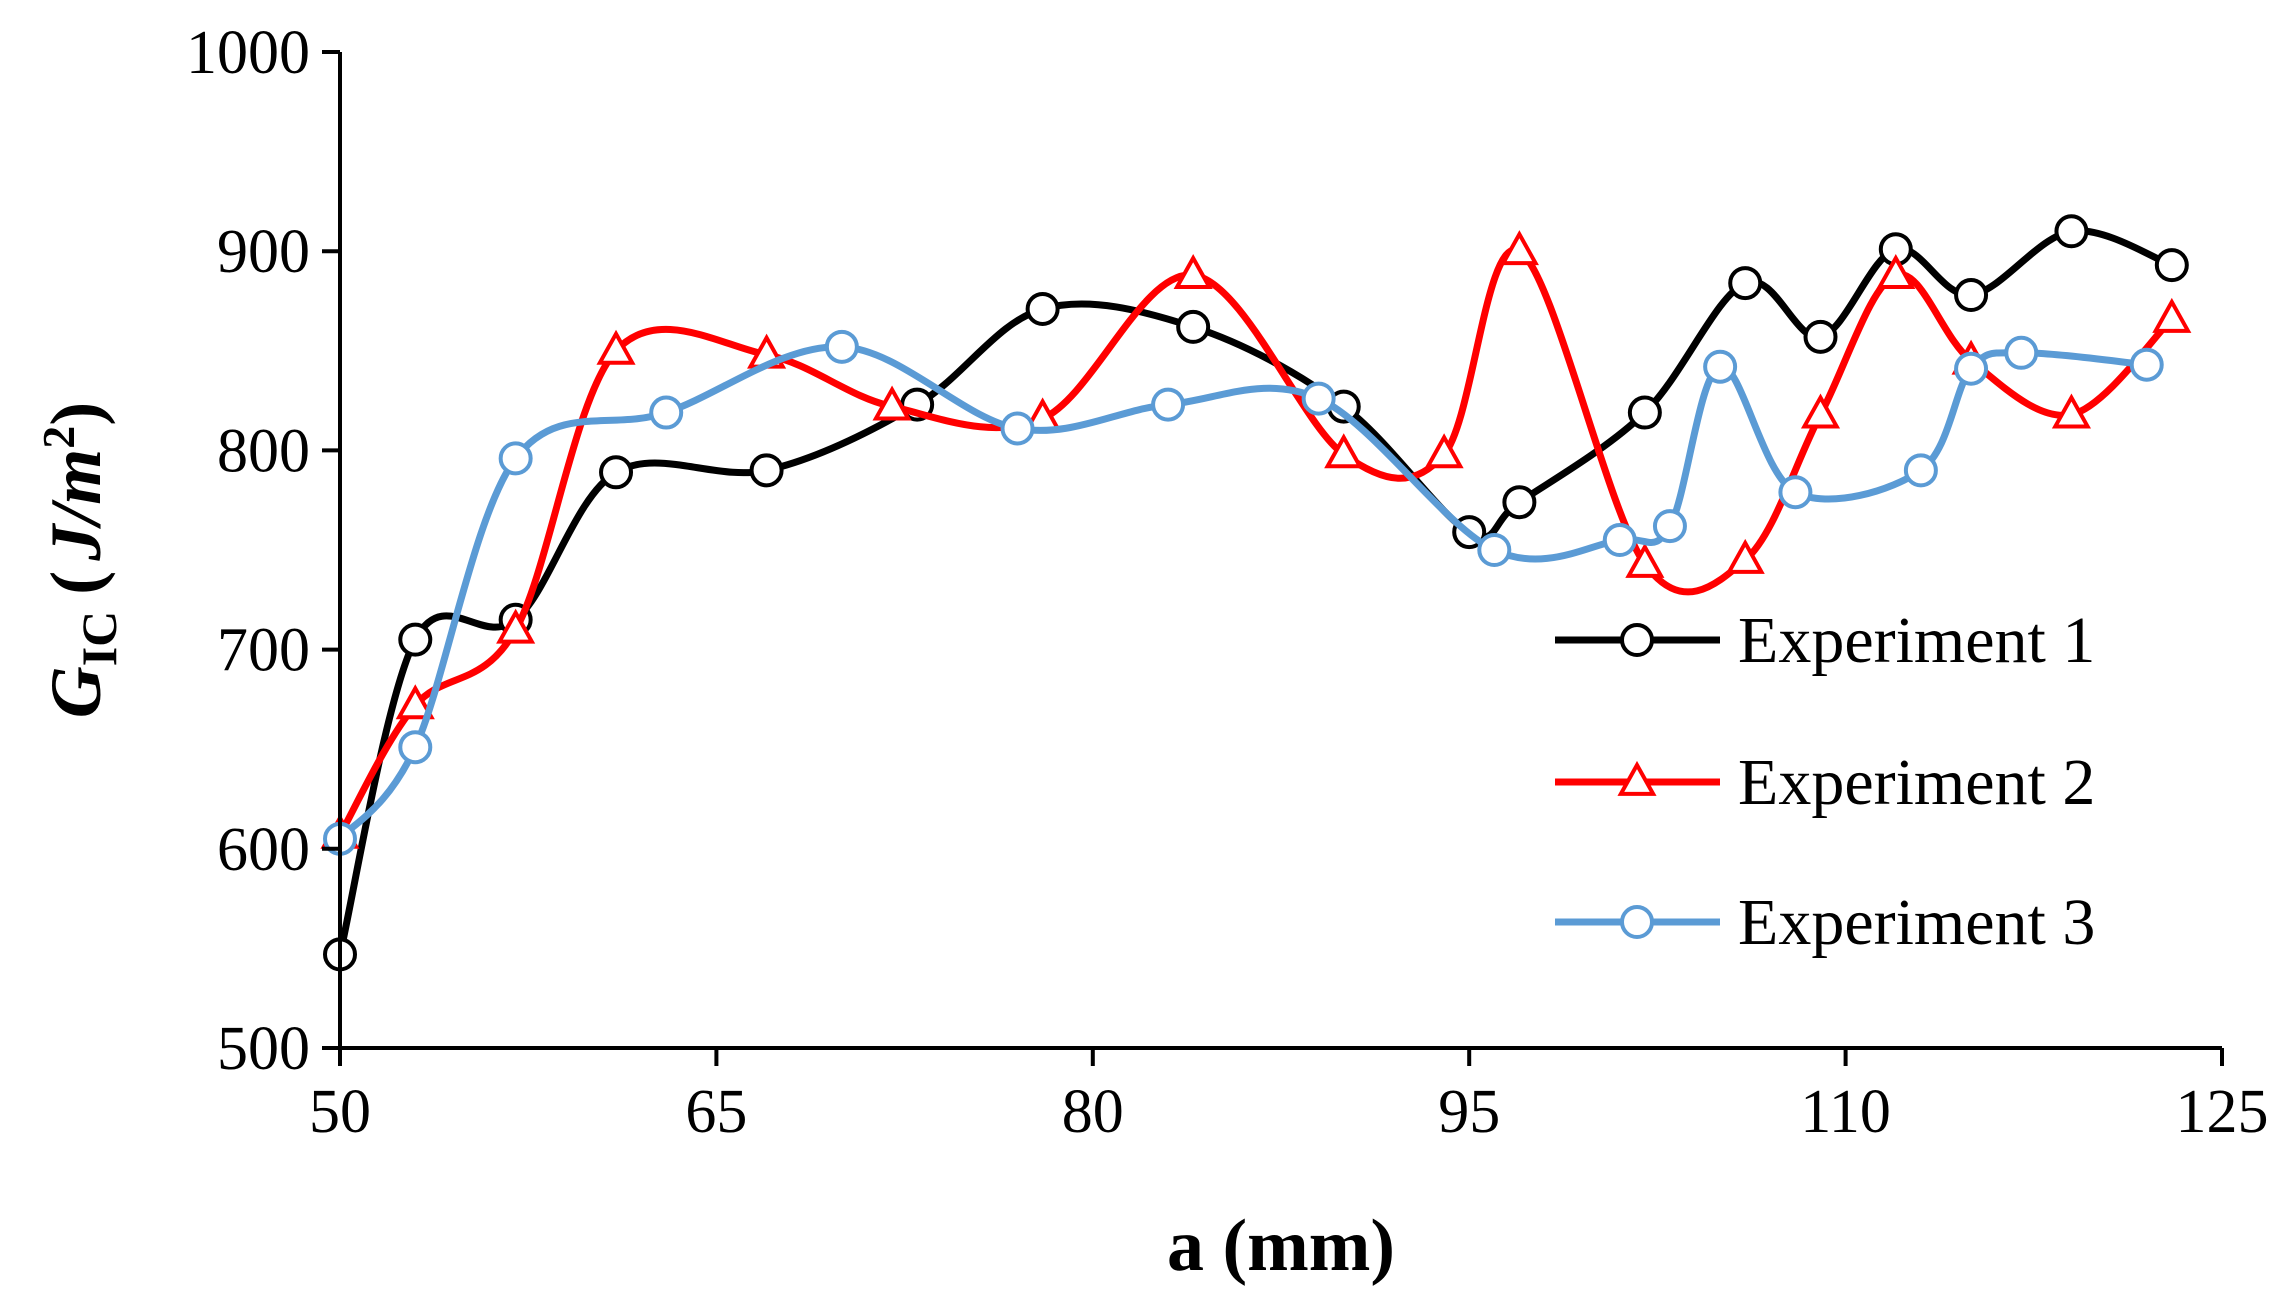 Image resolution: width=2294 pixels, height=1305 pixels. What do you see at coordinates (1093, 1112) in the screenshot?
I see `x-tick-label: 80` at bounding box center [1093, 1112].